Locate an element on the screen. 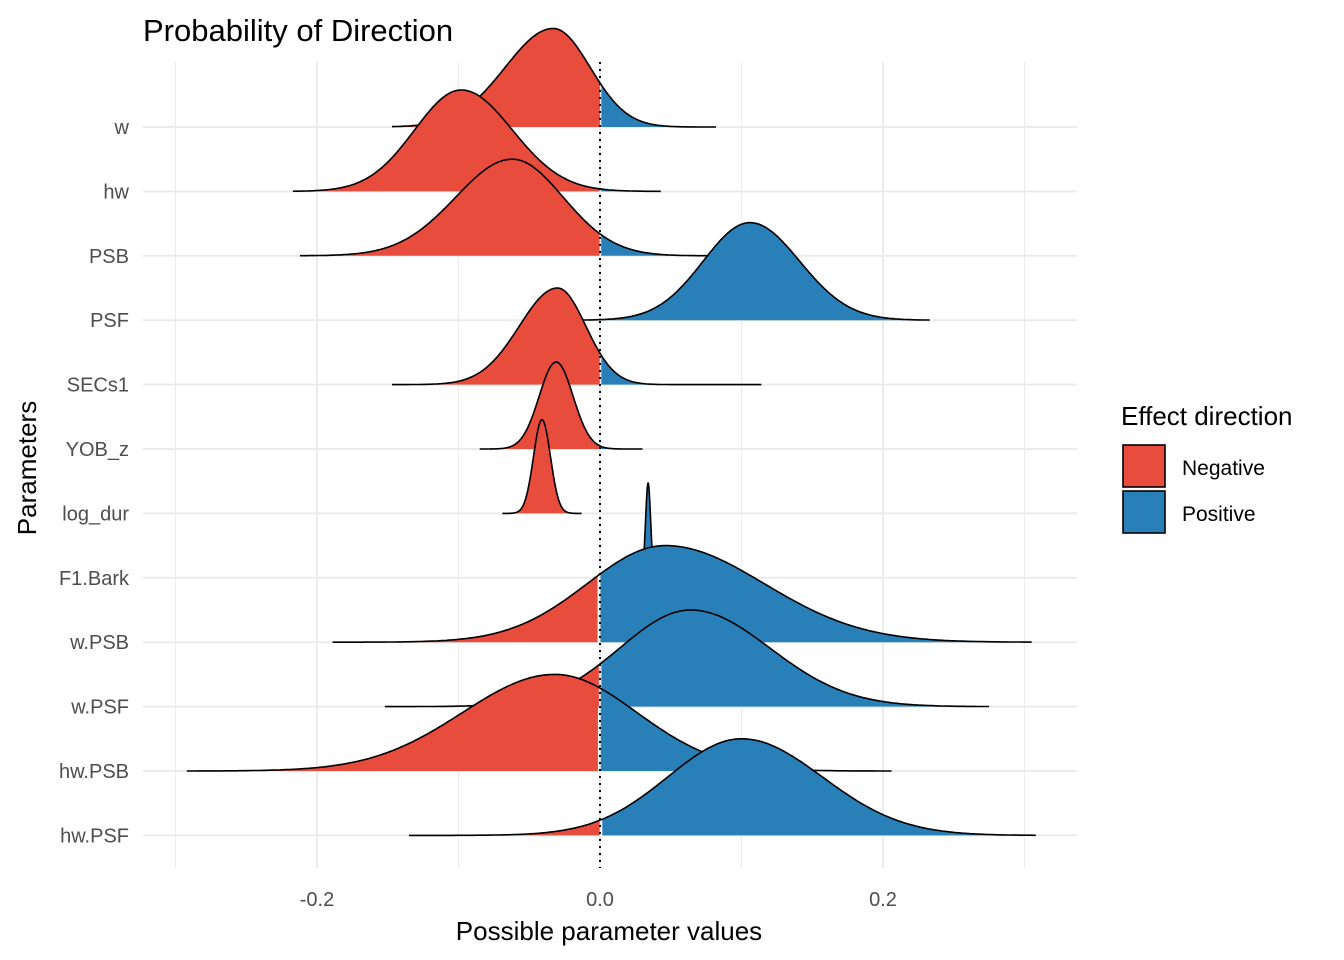  ridge-SECs1 is located at coordinates (577, 336).